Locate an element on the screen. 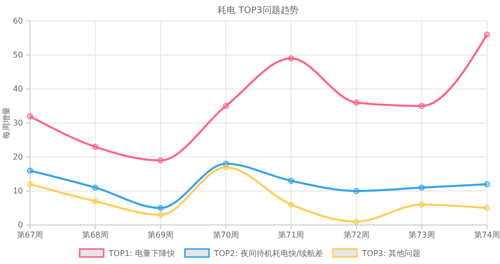 This screenshot has height=264, width=500. legend-label: TOP2: 夜间待机耗电快/续航差 is located at coordinates (268, 253).